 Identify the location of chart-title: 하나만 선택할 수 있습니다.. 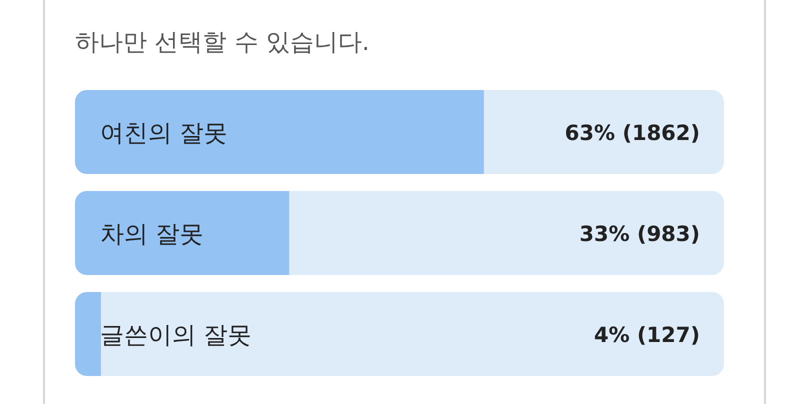
(222, 42).